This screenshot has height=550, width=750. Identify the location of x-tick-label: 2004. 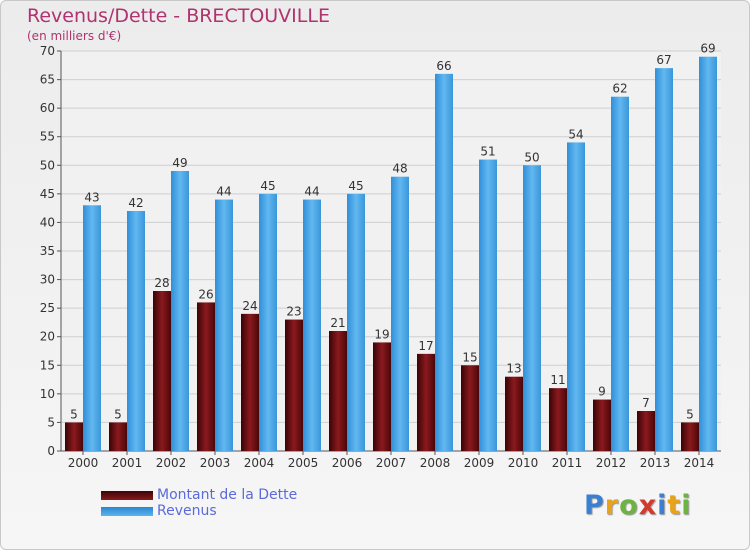
(259, 463).